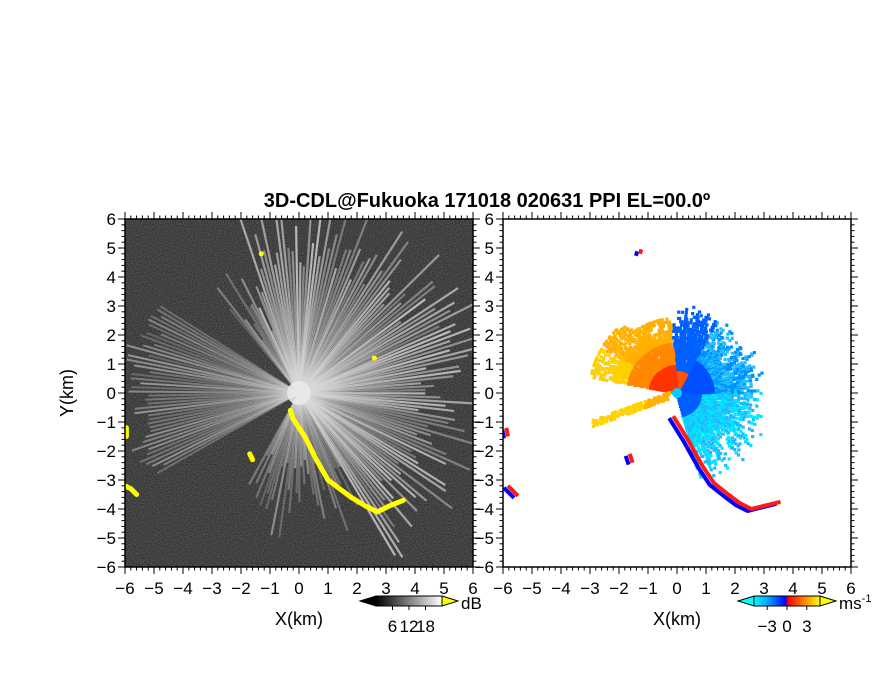  Describe the element at coordinates (111, 393) in the screenshot. I see `y-tick-label: 0` at that location.